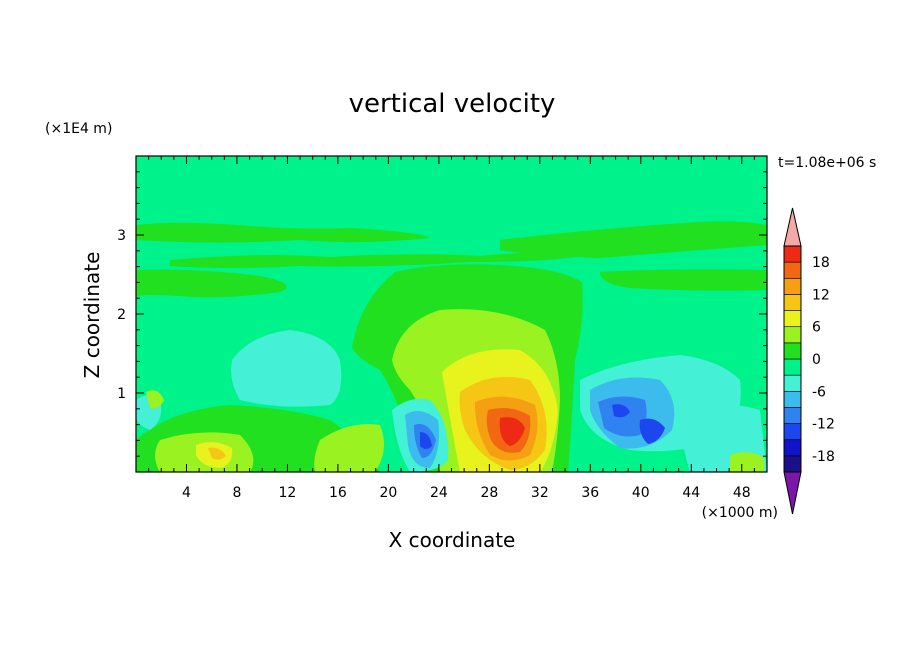 The height and width of the screenshot is (654, 904). What do you see at coordinates (823, 457) in the screenshot?
I see `colorbar-tick-label: -18` at bounding box center [823, 457].